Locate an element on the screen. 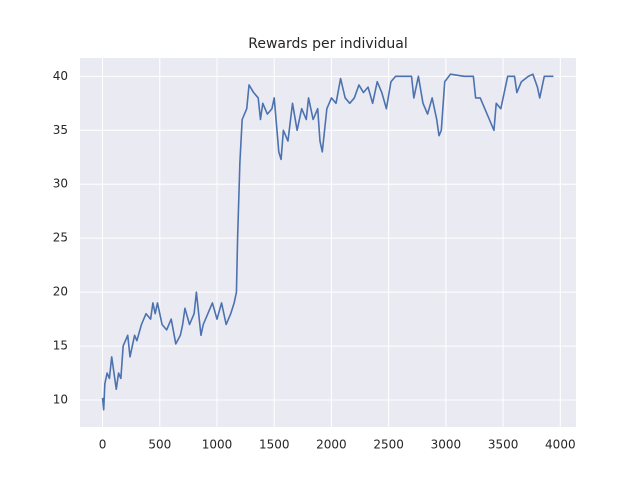 The image size is (640, 480). y-tick-label: 30 is located at coordinates (60, 184).